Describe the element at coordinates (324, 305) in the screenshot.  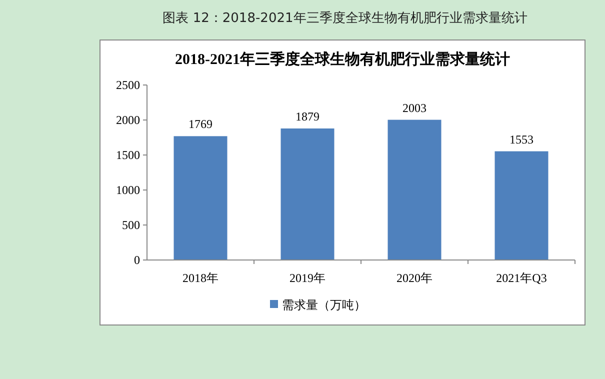
I see `legend-label: 需求量（万吨）` at that location.